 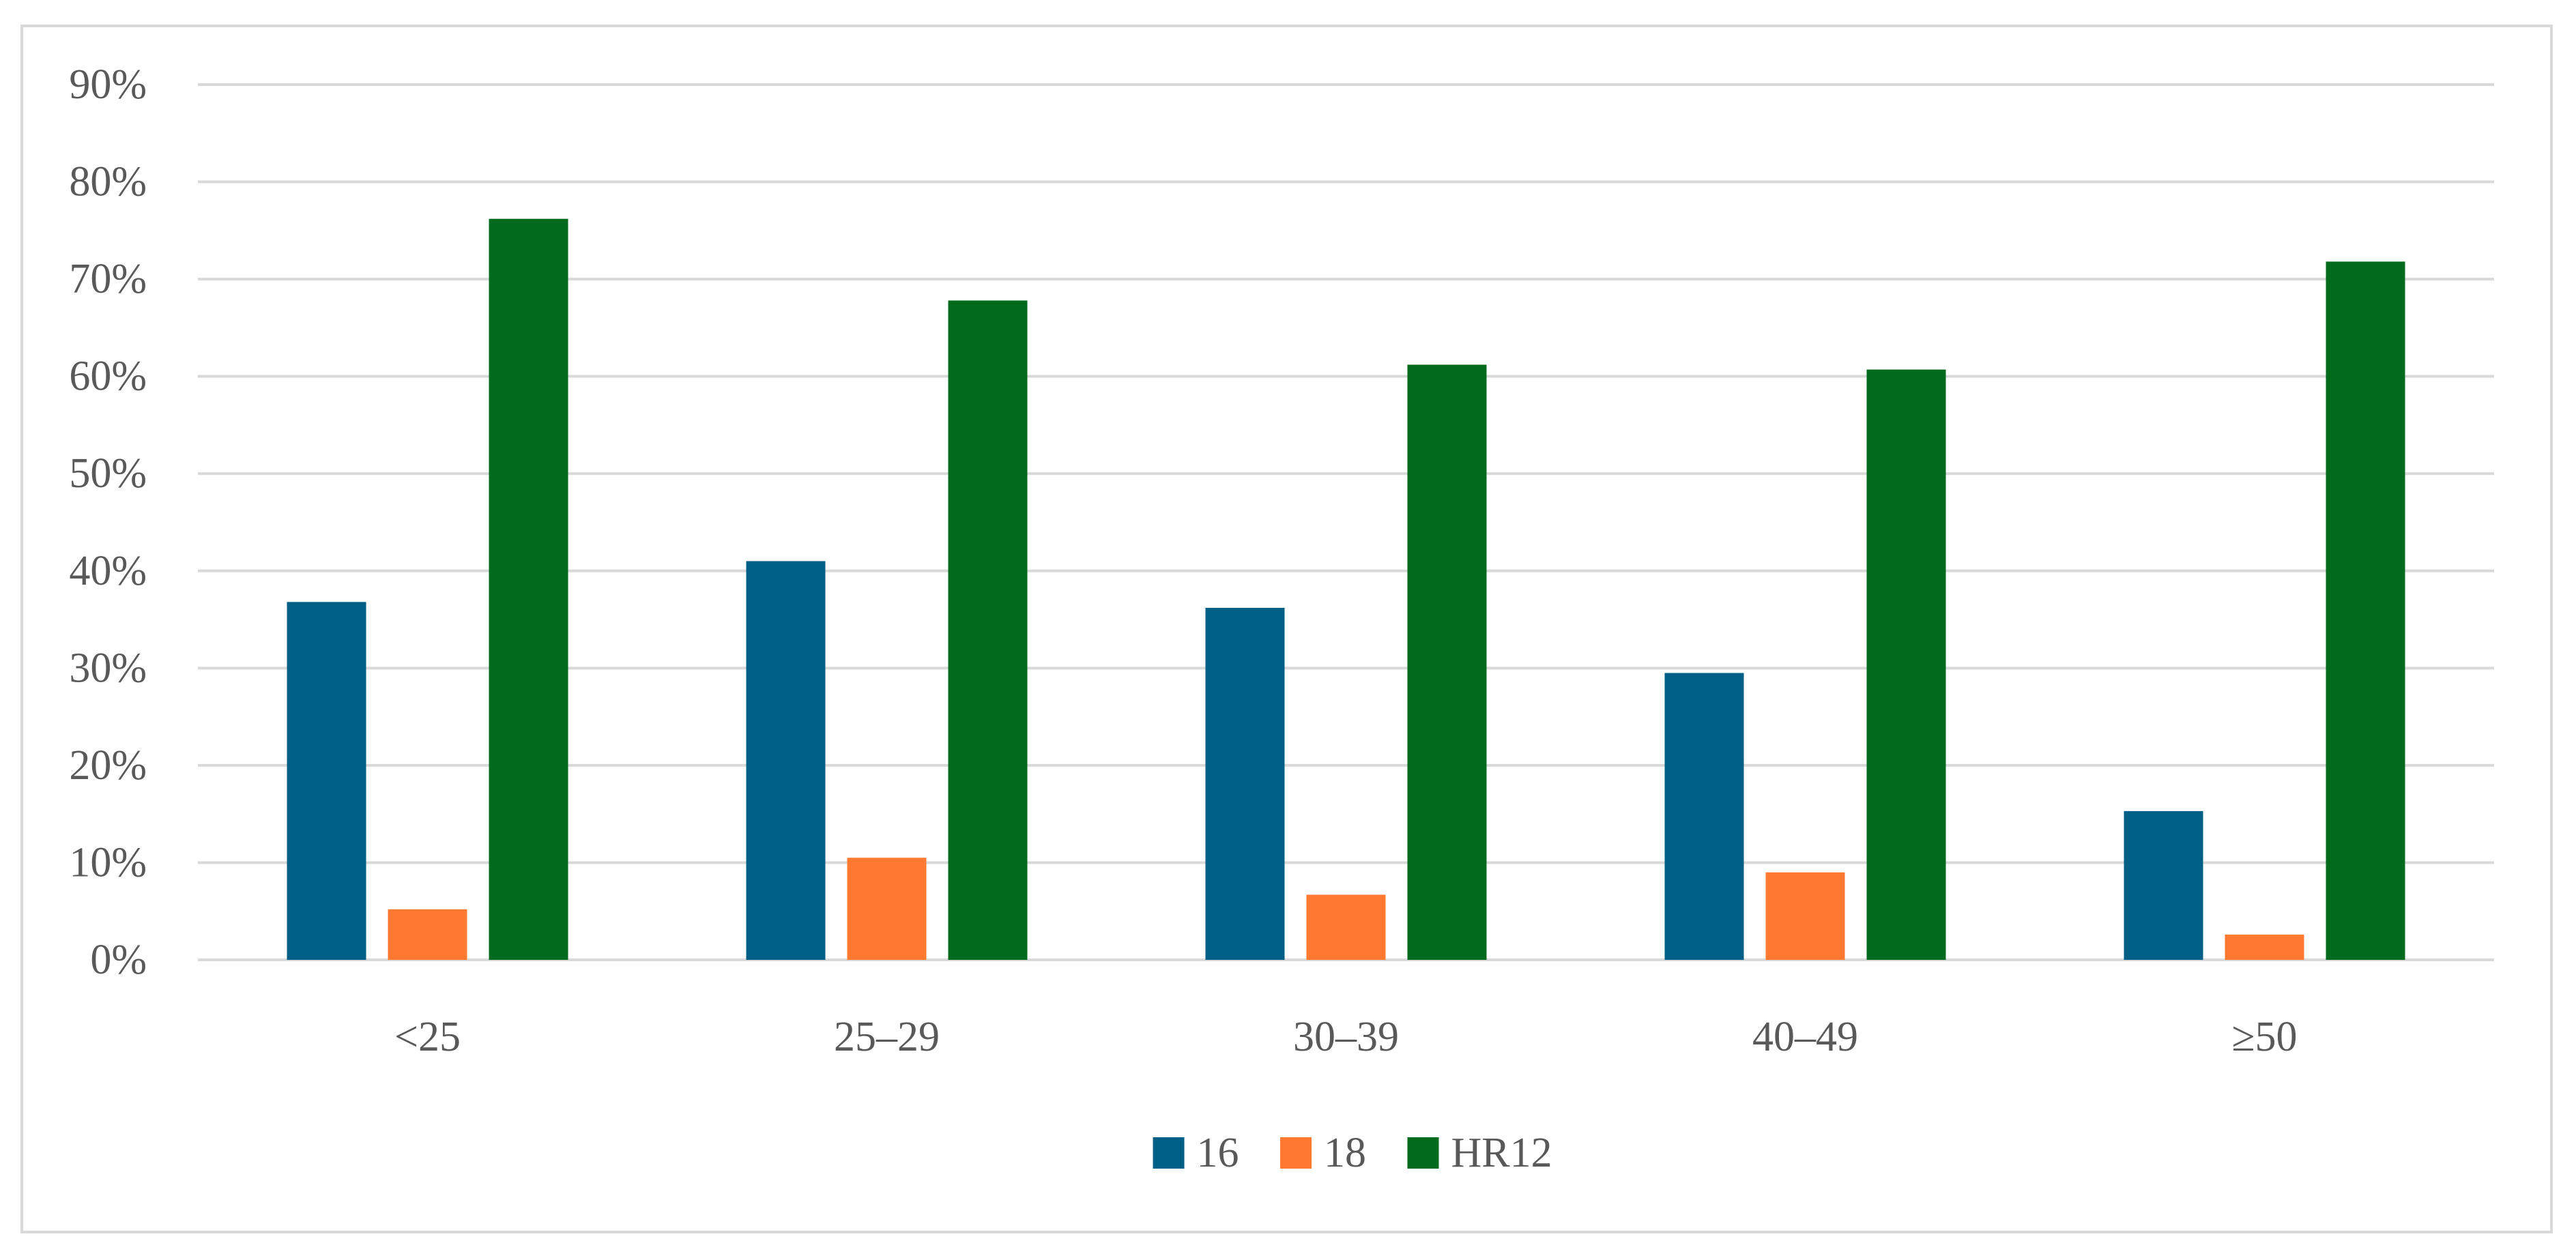 I want to click on legend: 16 18 HR12, so click(x=1352, y=1153).